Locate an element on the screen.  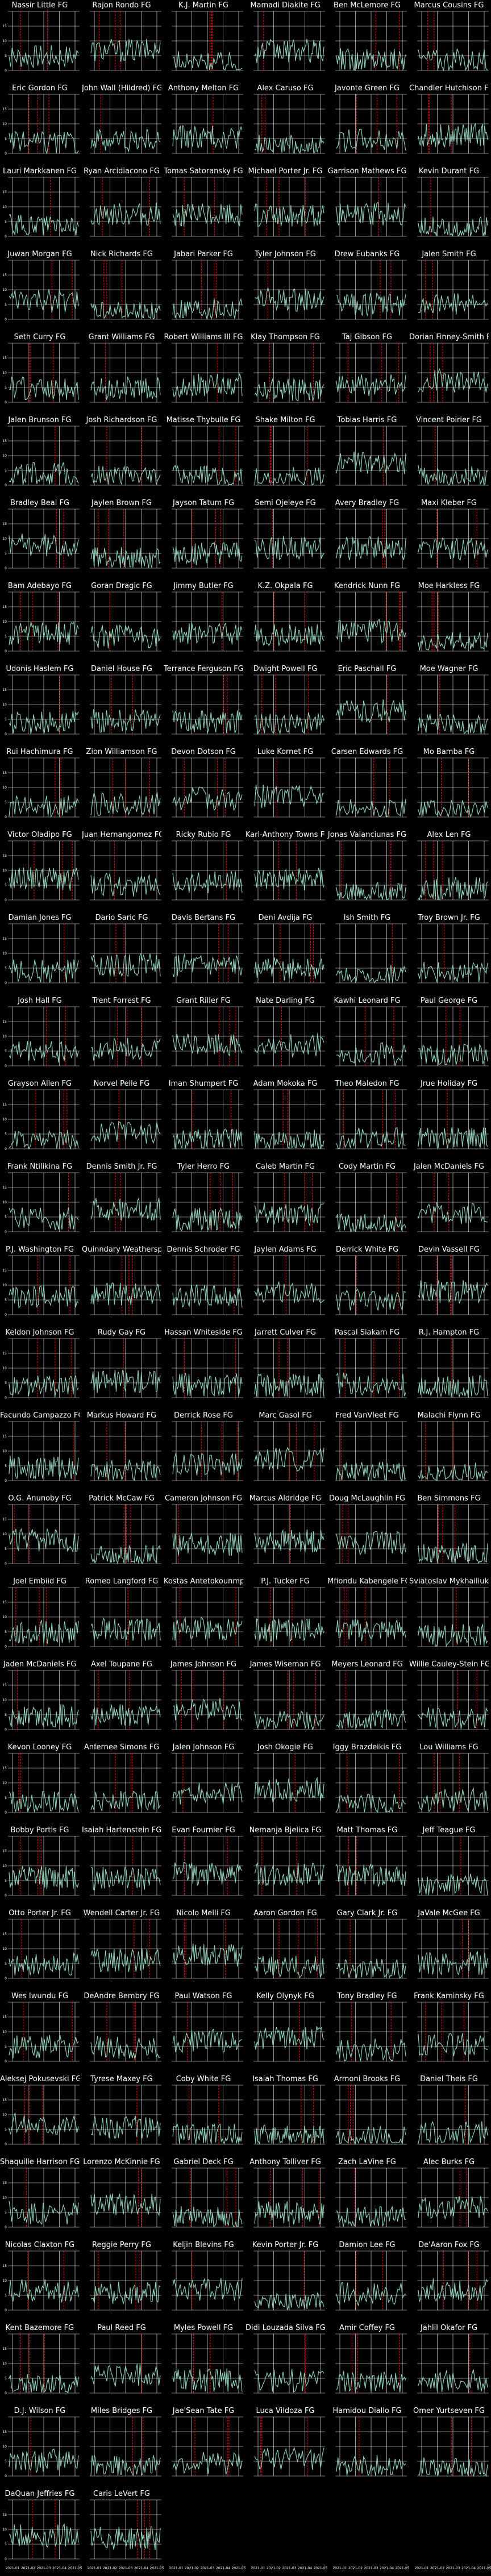
chart-panel: Caleb Martin FG is located at coordinates (286, 1202).